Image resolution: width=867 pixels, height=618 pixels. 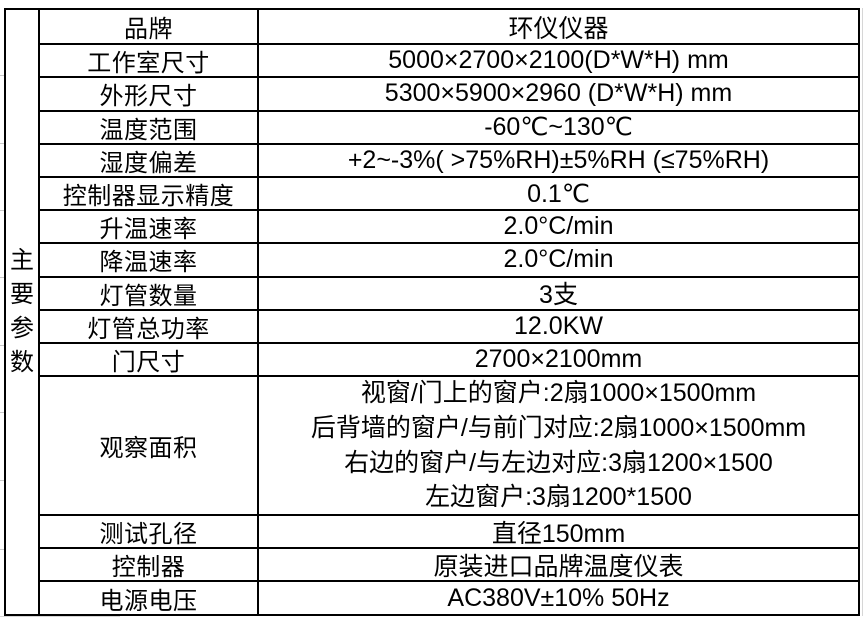 What do you see at coordinates (147, 259) in the screenshot?
I see `param-label-cooling-rate: 降温速率` at bounding box center [147, 259].